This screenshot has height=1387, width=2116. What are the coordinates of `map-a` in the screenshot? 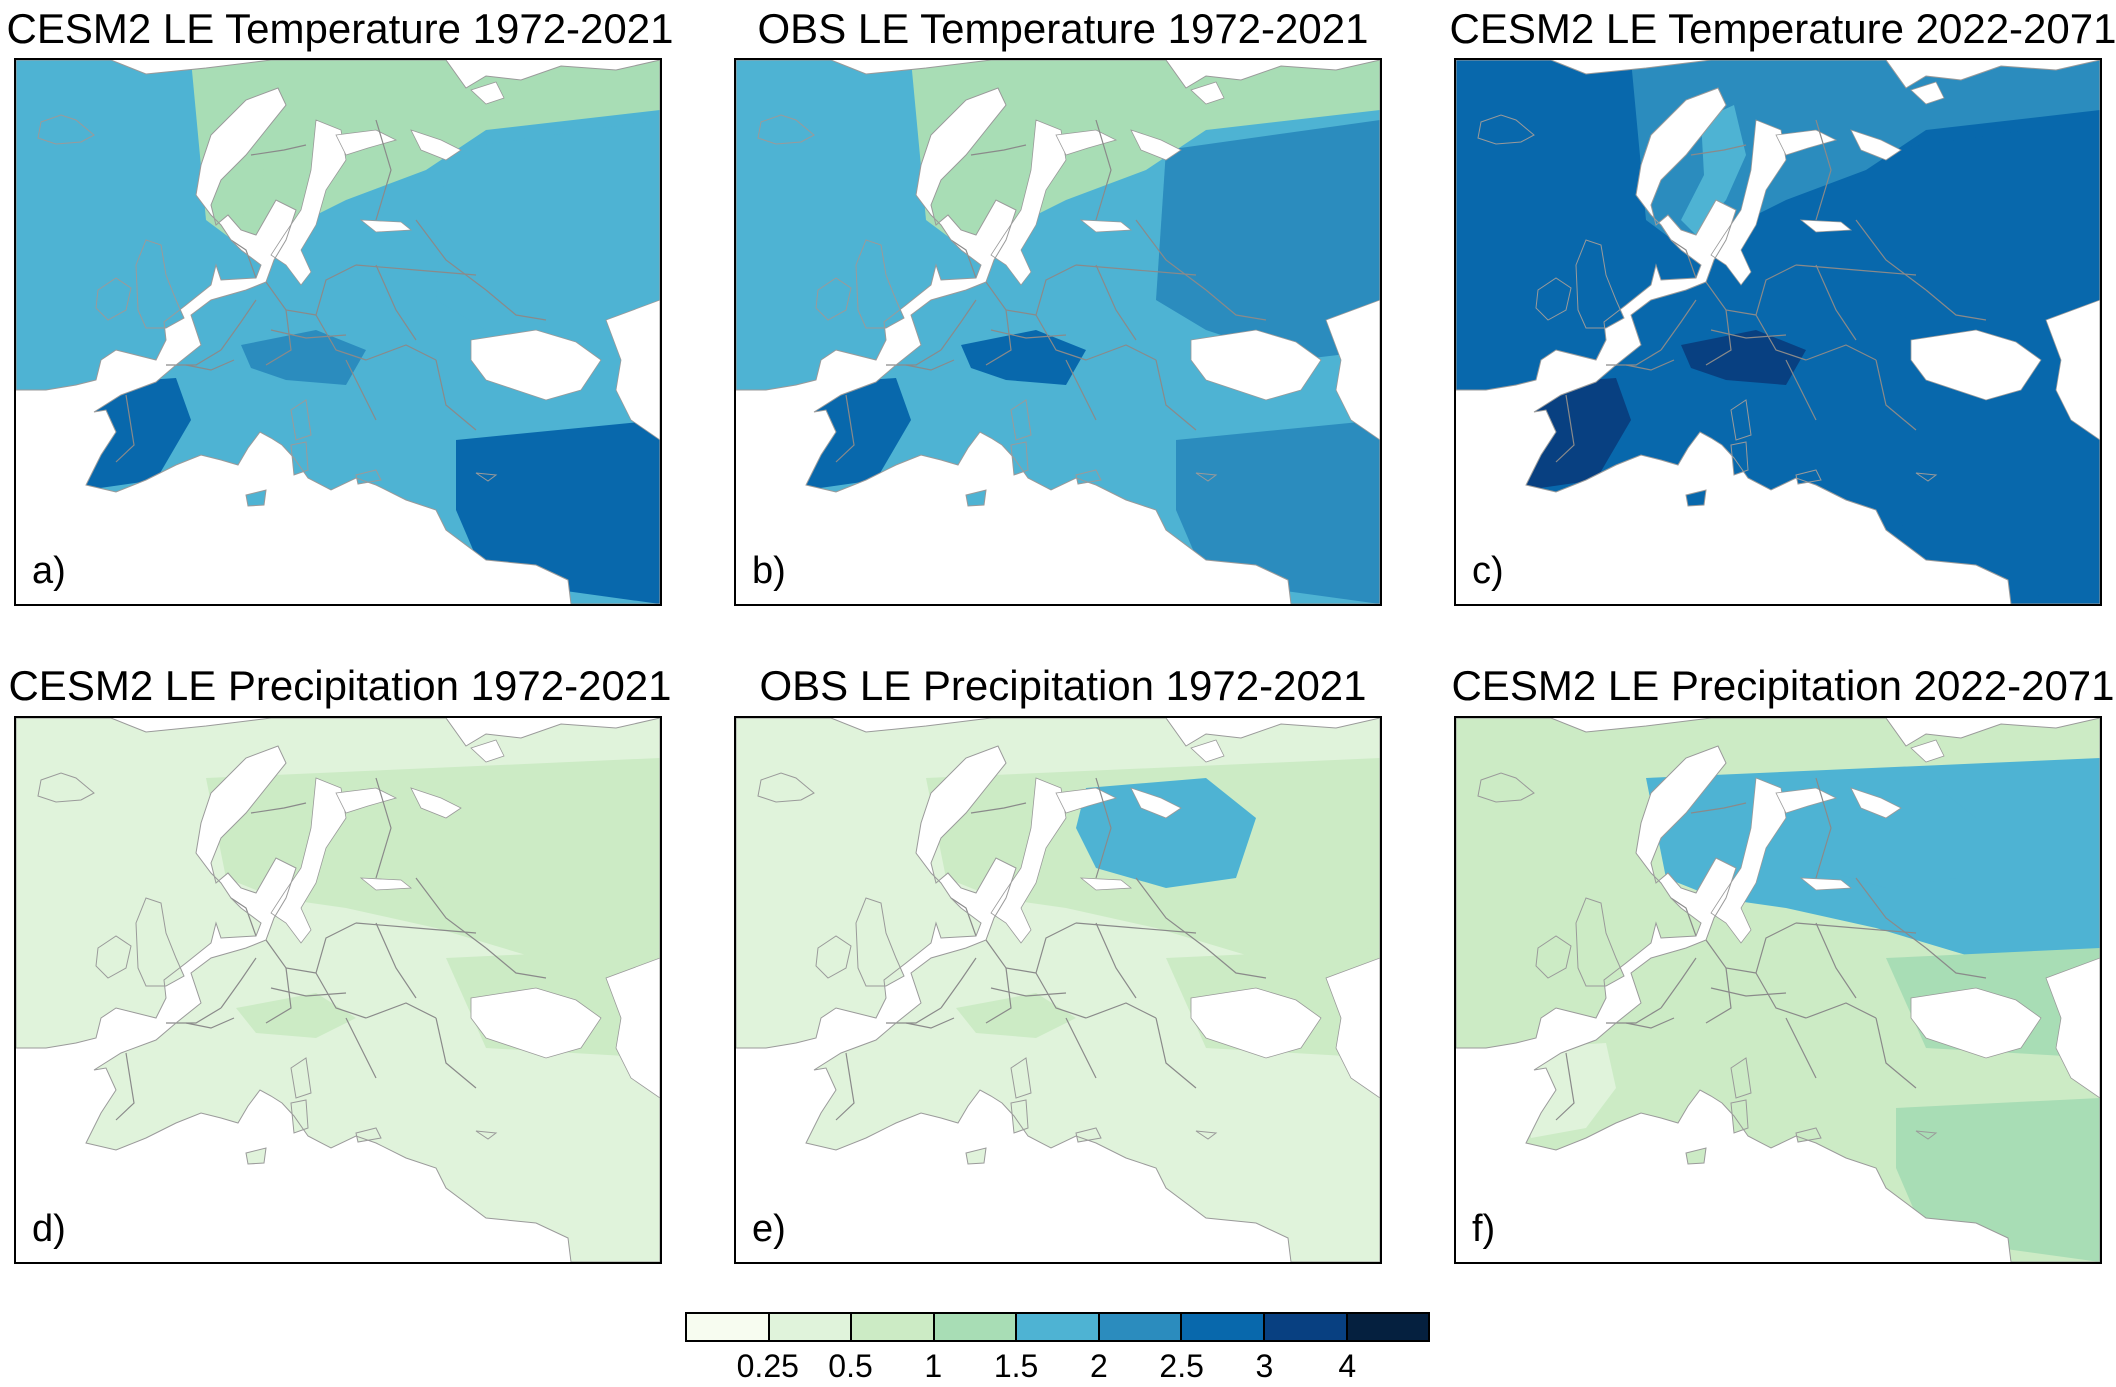 It's located at (338, 332).